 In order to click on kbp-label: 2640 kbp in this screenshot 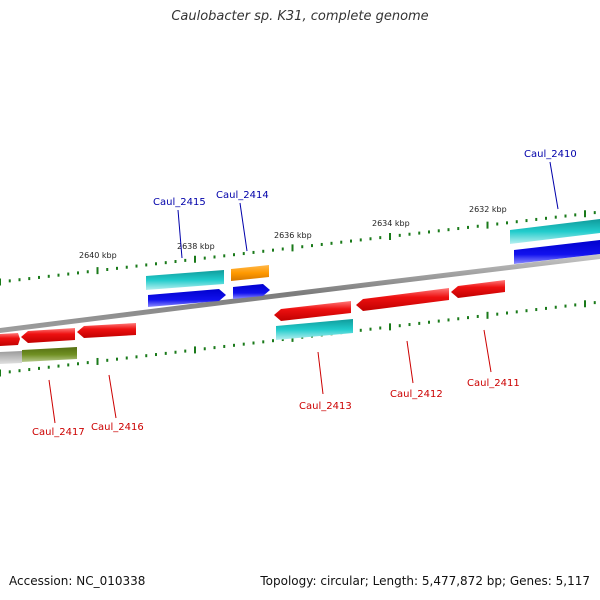, I will do `click(98, 255)`.